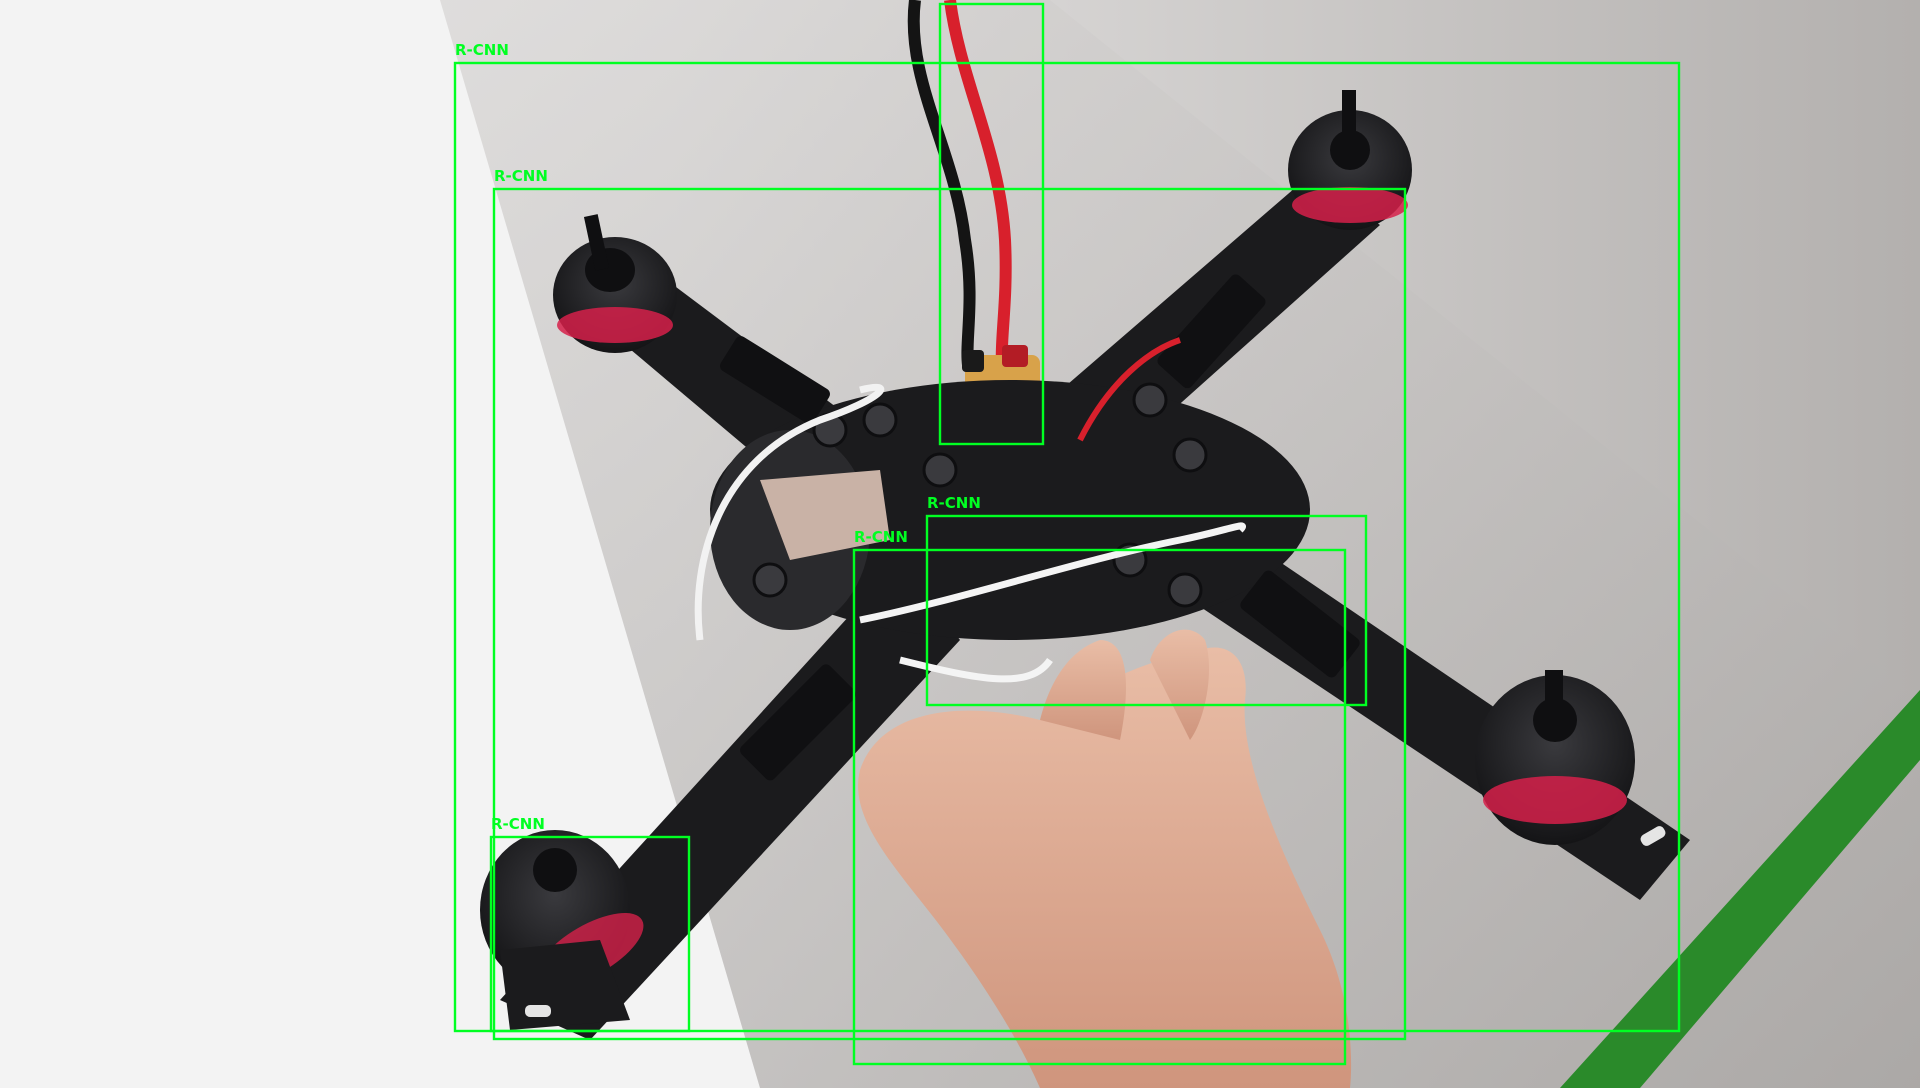  What do you see at coordinates (562, 930) in the screenshot?
I see `motor-bottom-left` at bounding box center [562, 930].